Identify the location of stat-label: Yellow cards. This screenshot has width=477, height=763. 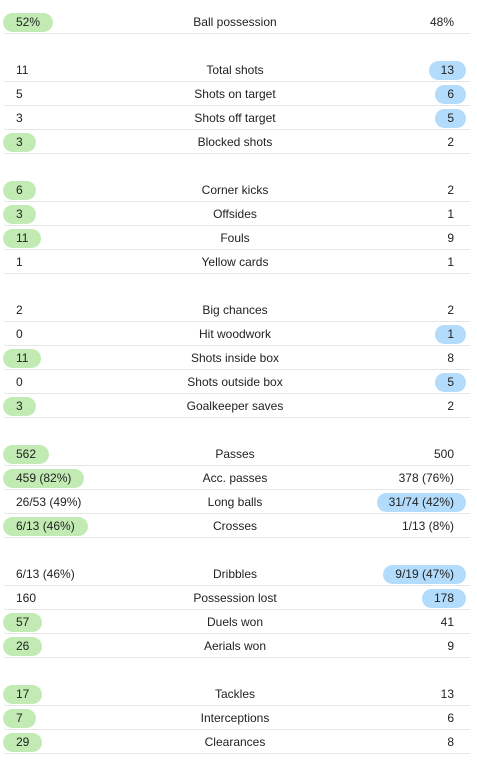
(235, 262).